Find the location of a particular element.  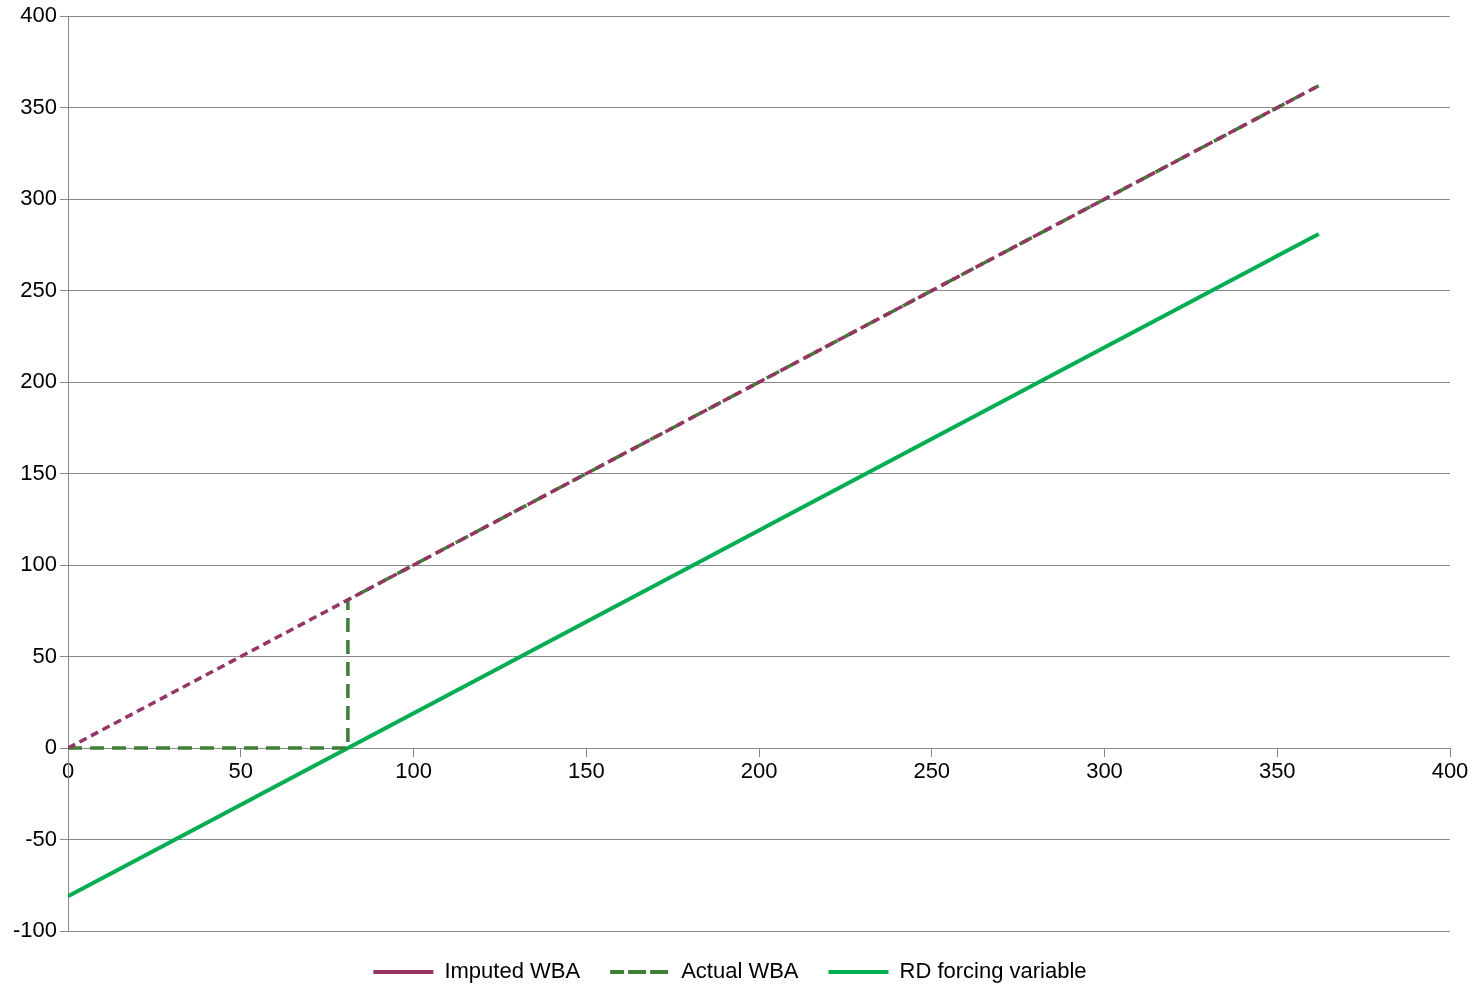

y-tick-label: -100 is located at coordinates (35, 930).